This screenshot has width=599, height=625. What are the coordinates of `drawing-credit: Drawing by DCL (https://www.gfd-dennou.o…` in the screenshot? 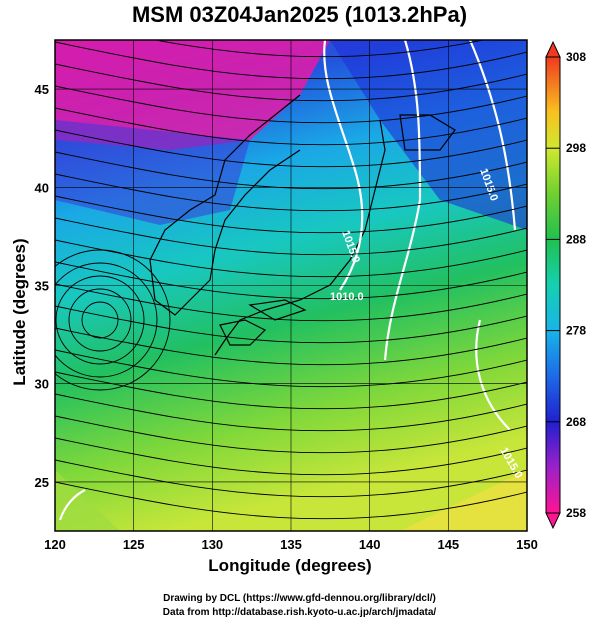 It's located at (299, 598).